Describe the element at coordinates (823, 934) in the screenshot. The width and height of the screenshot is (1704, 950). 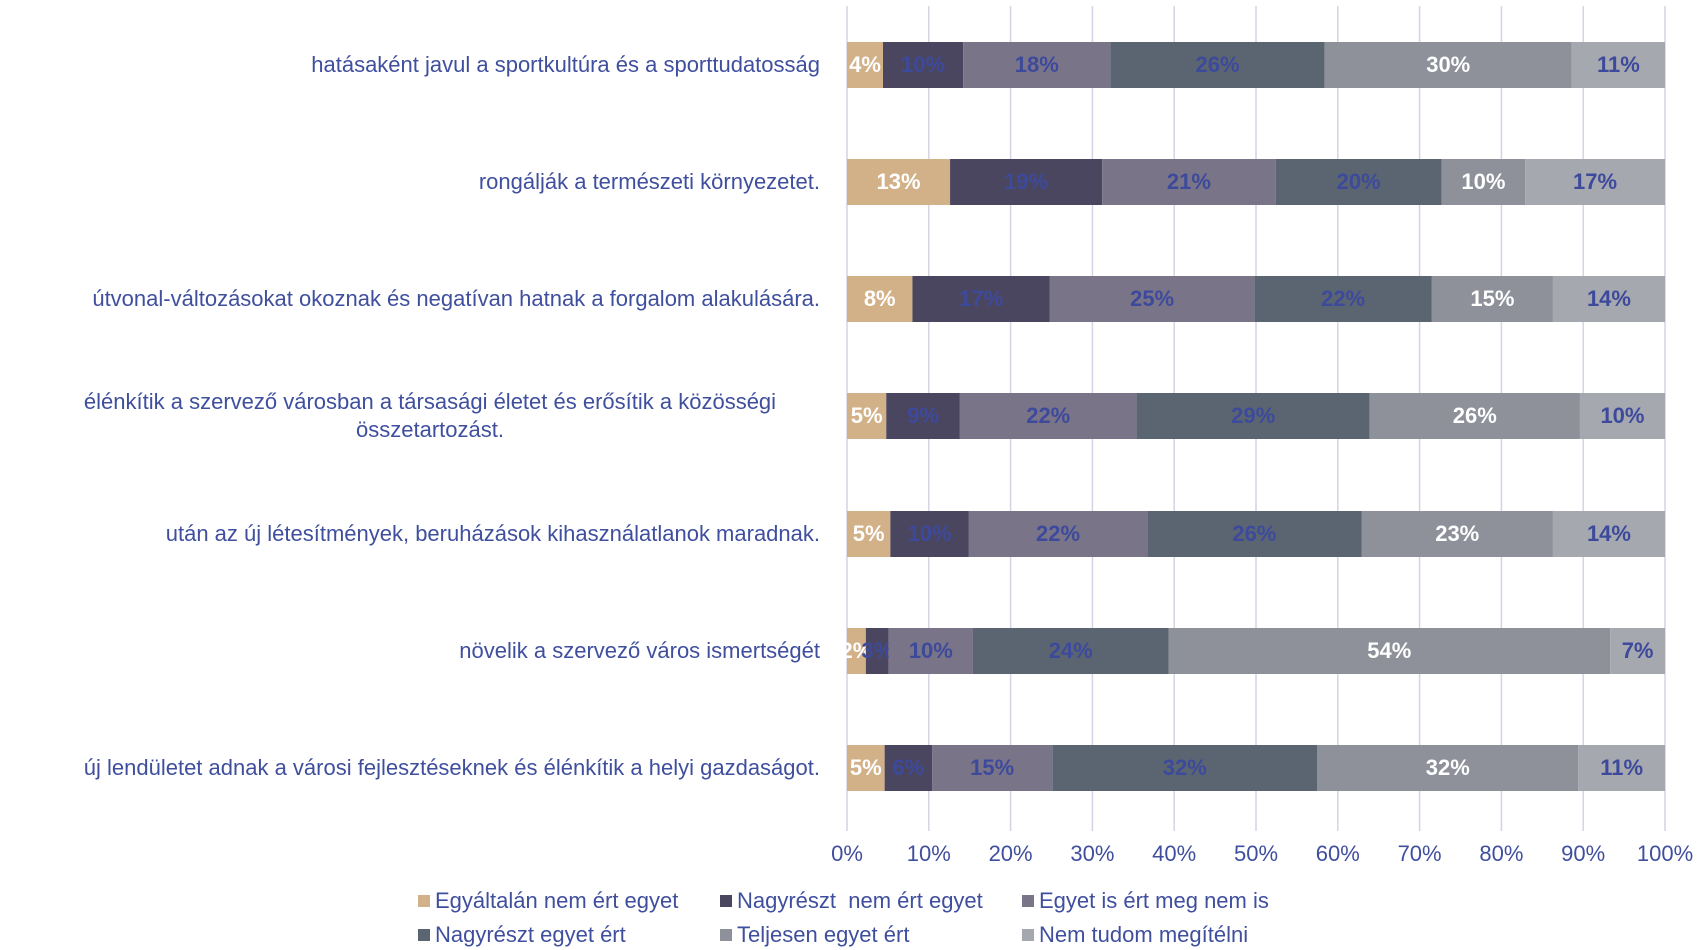
I see `legend-label: Teljesen egyet ért` at that location.